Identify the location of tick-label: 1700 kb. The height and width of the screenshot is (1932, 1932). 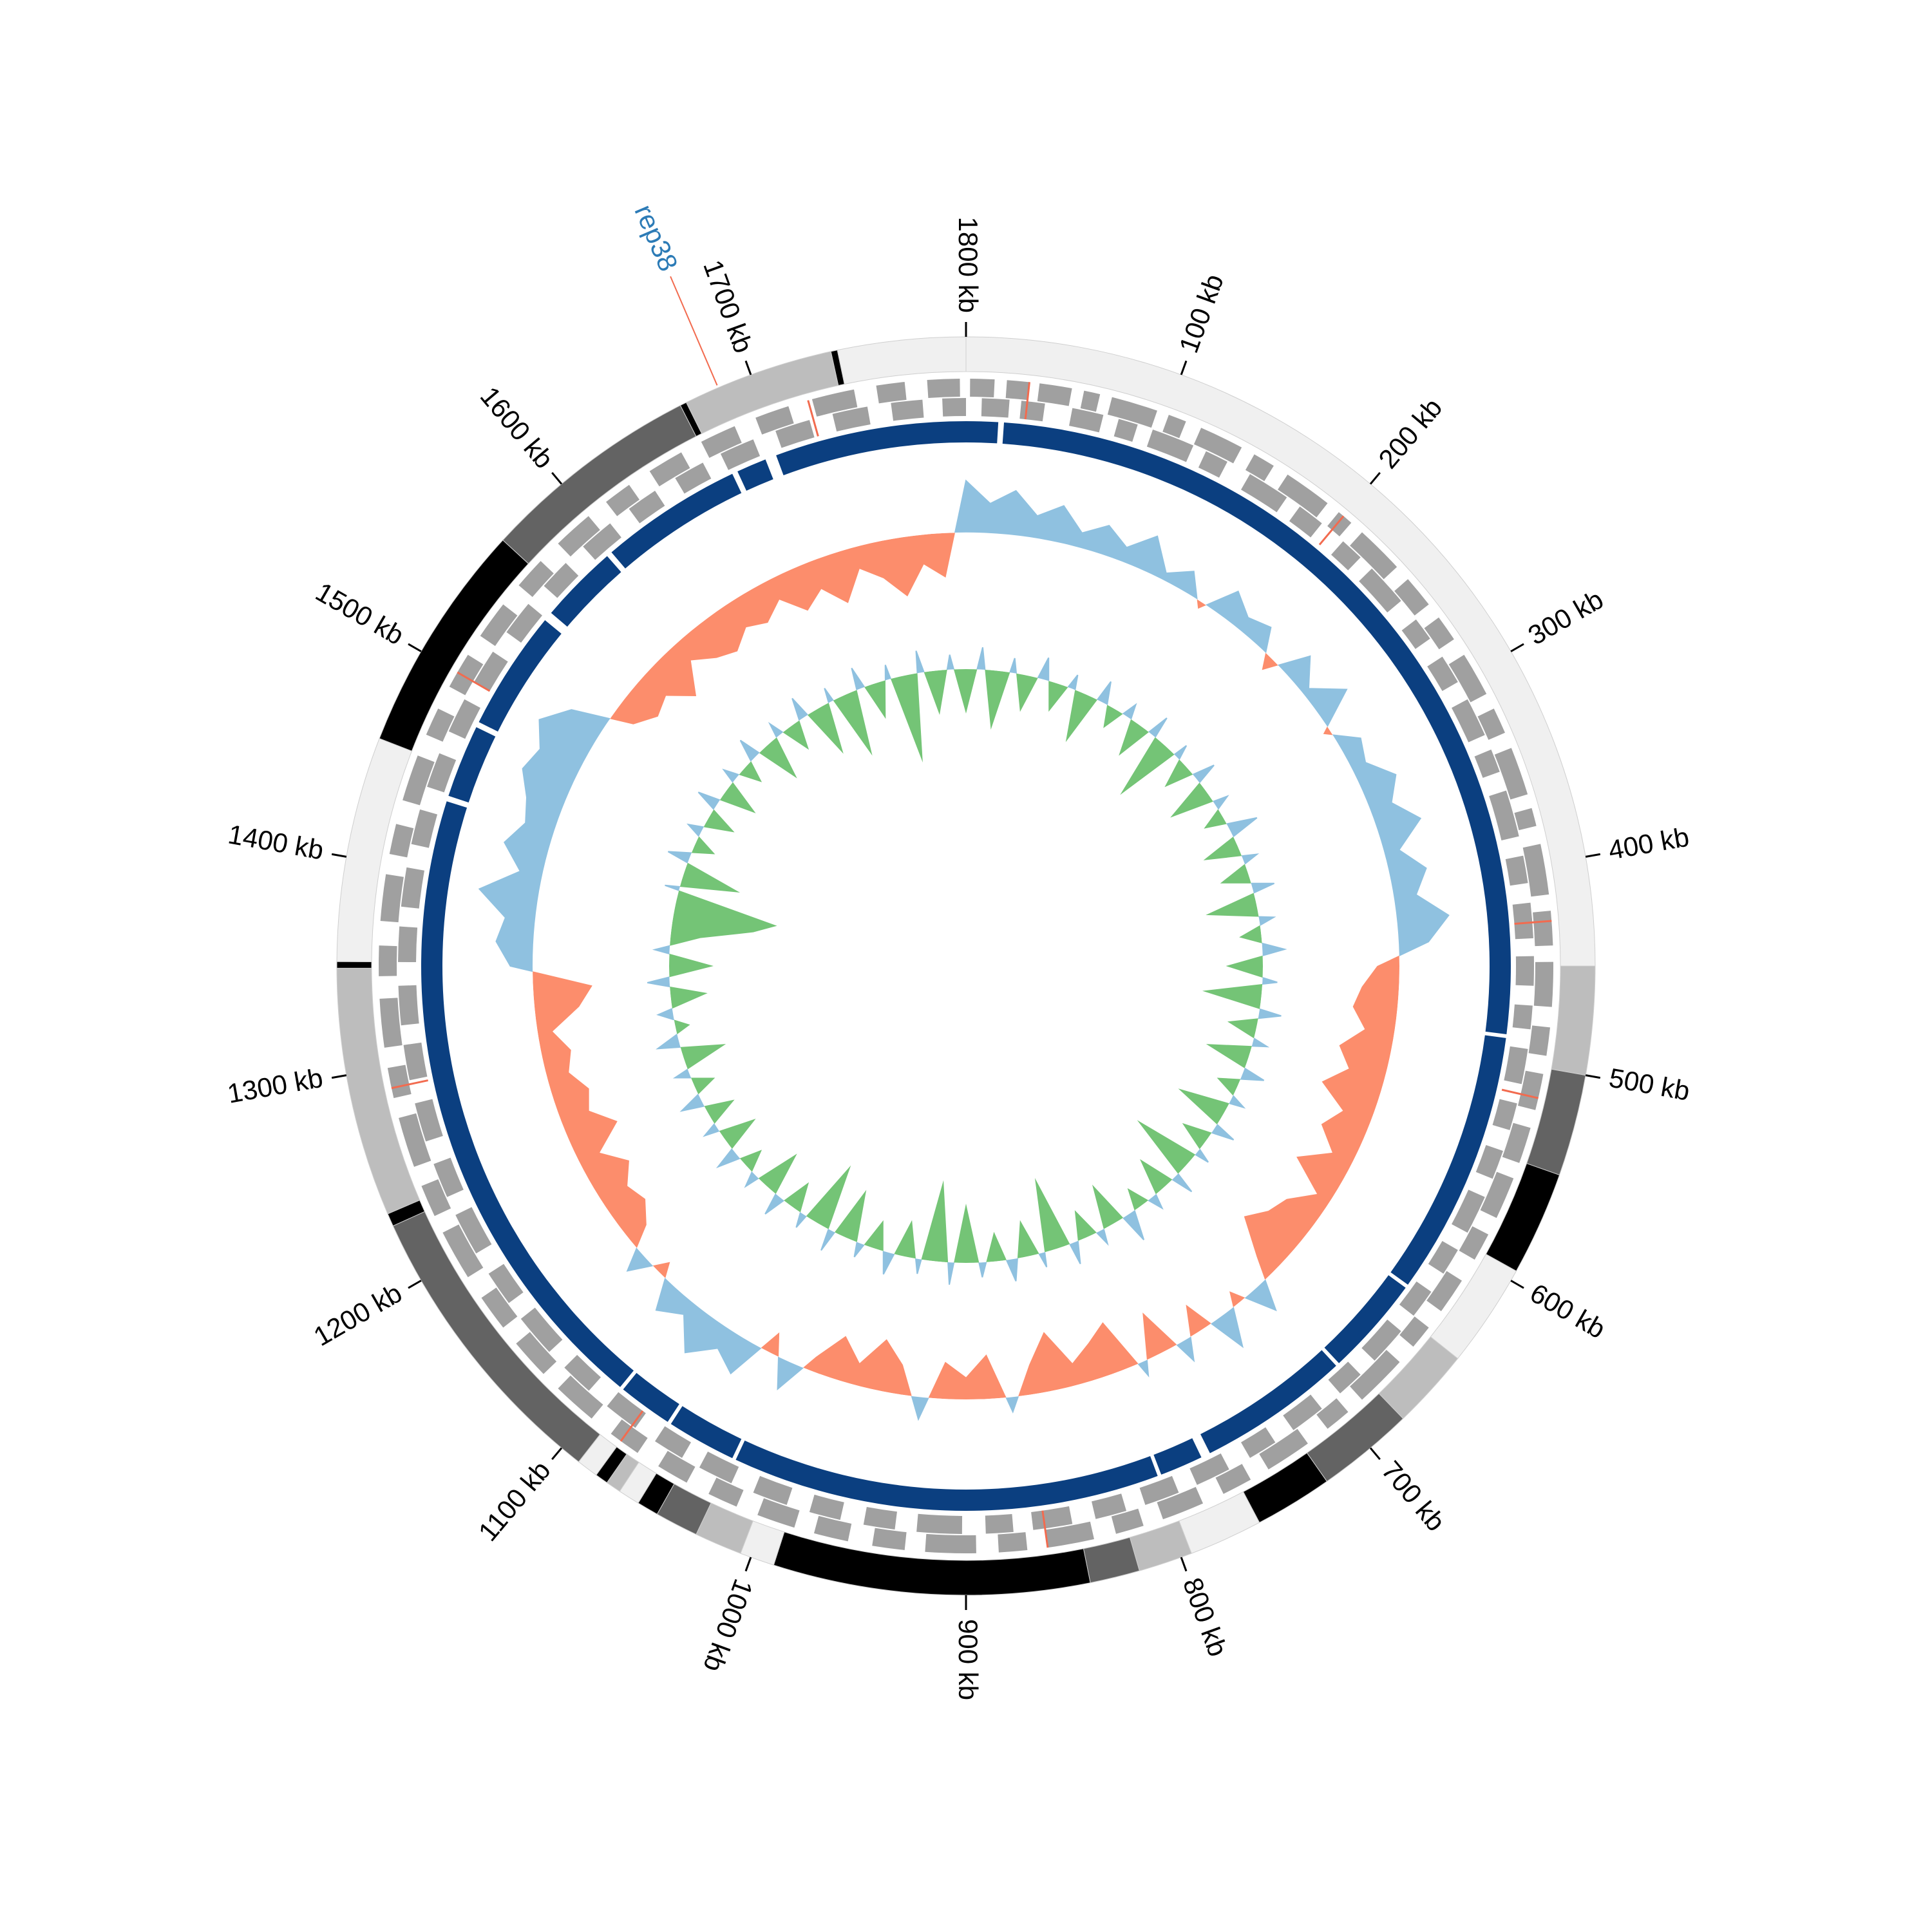
(728, 306).